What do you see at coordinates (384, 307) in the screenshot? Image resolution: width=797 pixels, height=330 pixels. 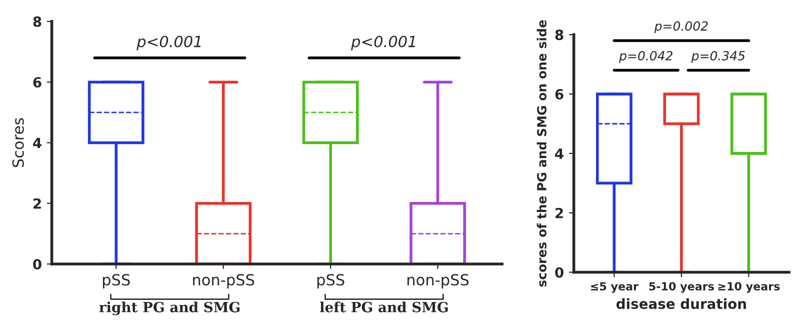 I see `text: left PG and SMG` at bounding box center [384, 307].